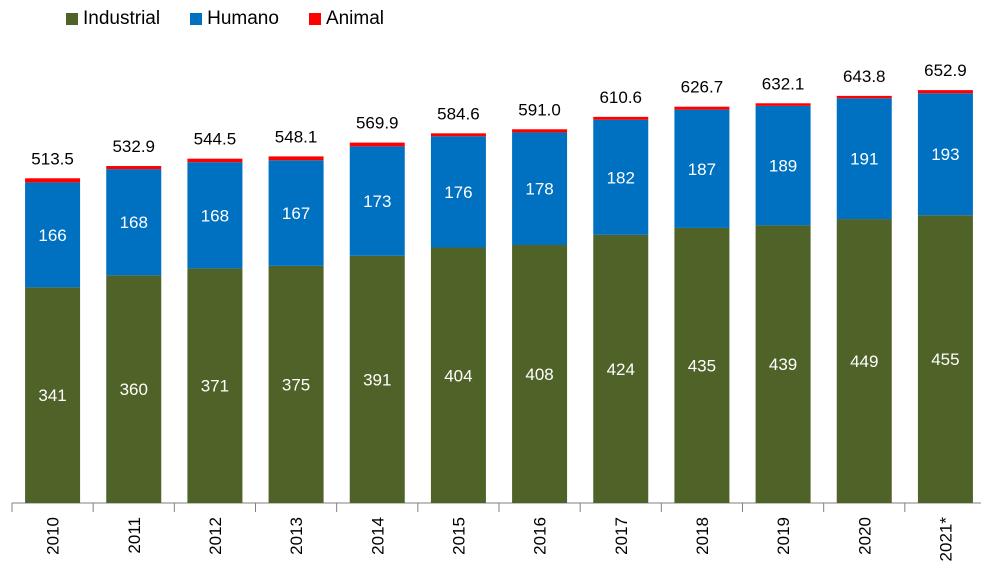 This screenshot has width=981, height=578. I want to click on data-label-industrial-2016: 408, so click(539, 374).